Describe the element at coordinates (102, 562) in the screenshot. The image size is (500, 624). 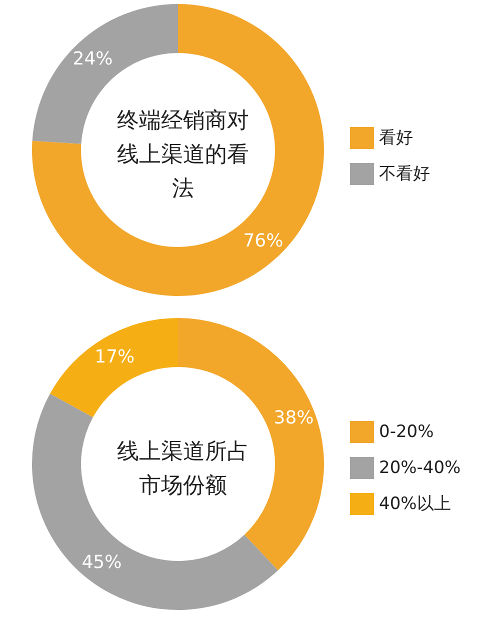
I see `data-label: 45%` at that location.